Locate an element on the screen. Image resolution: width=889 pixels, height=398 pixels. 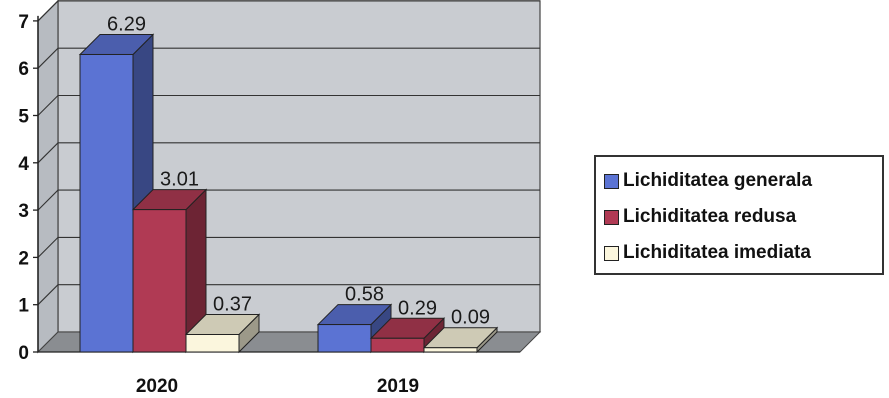
legend-label: Lichiditatea imediata is located at coordinates (717, 252).